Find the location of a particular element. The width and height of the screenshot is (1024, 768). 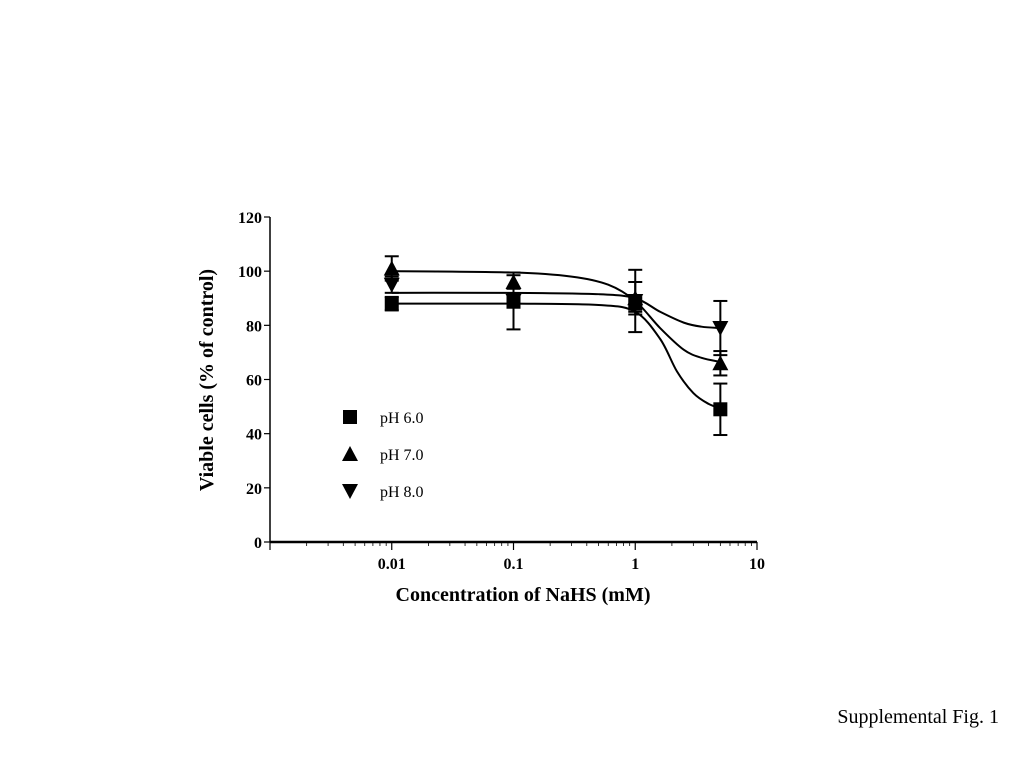

x-tick-label: 1 is located at coordinates (635, 564).